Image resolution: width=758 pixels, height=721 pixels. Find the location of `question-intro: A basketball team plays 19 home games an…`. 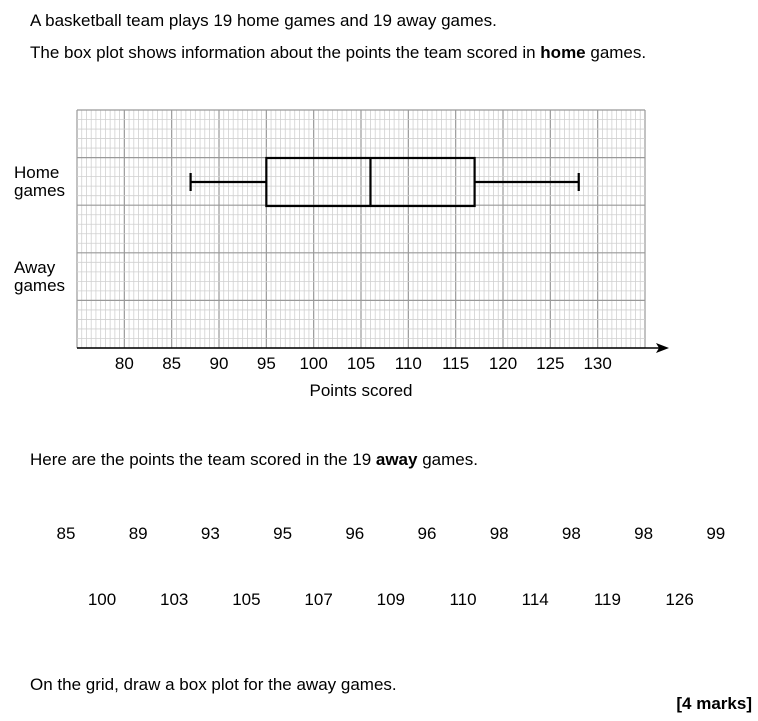

question-intro: A basketball team plays 19 home games an… is located at coordinates (263, 20).